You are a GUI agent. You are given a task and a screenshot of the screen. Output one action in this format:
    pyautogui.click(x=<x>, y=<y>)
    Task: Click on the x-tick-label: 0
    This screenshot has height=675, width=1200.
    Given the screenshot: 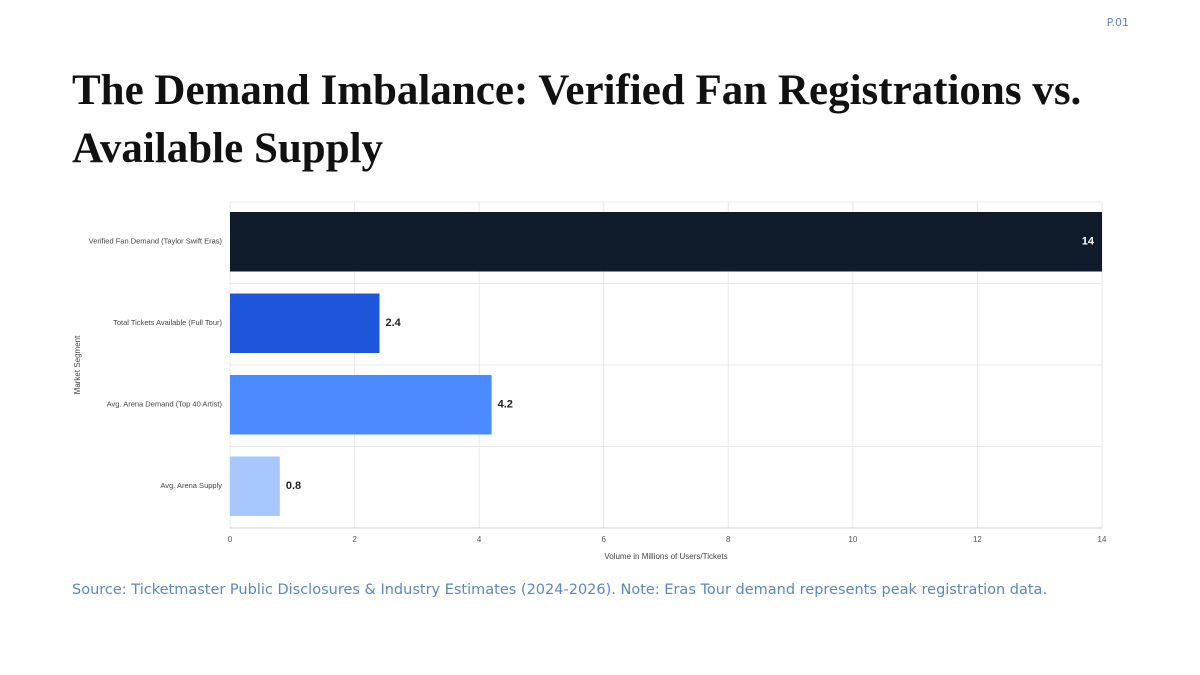 What is the action you would take?
    pyautogui.click(x=230, y=539)
    